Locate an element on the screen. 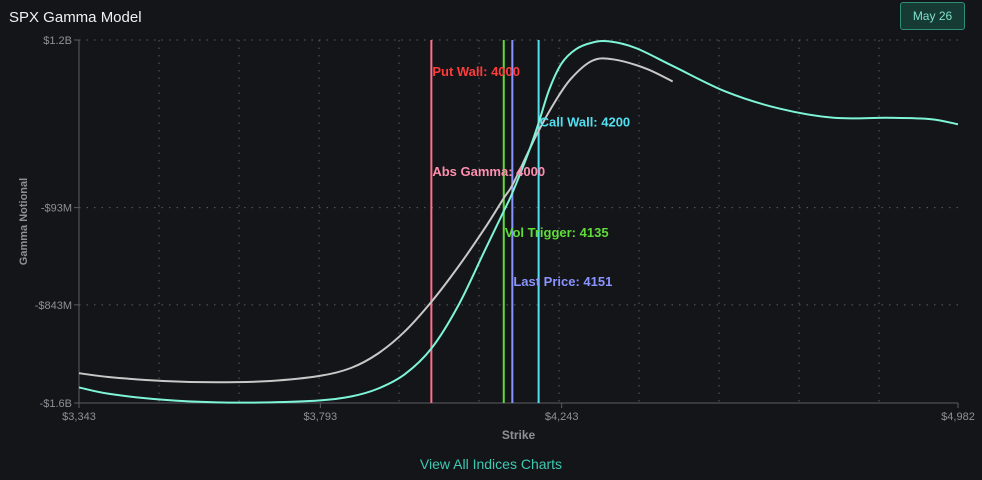  marker-label: Last Price: 4151 is located at coordinates (562, 281).